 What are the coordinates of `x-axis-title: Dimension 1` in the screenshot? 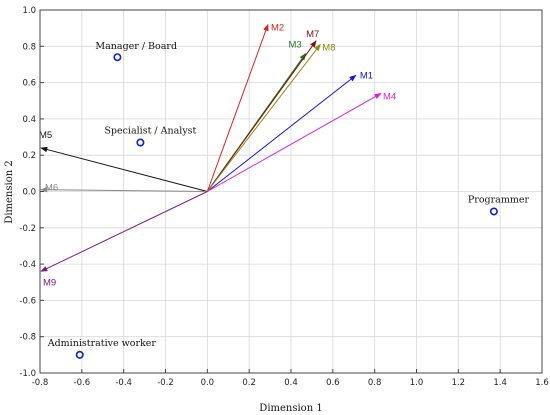 It's located at (290, 408).